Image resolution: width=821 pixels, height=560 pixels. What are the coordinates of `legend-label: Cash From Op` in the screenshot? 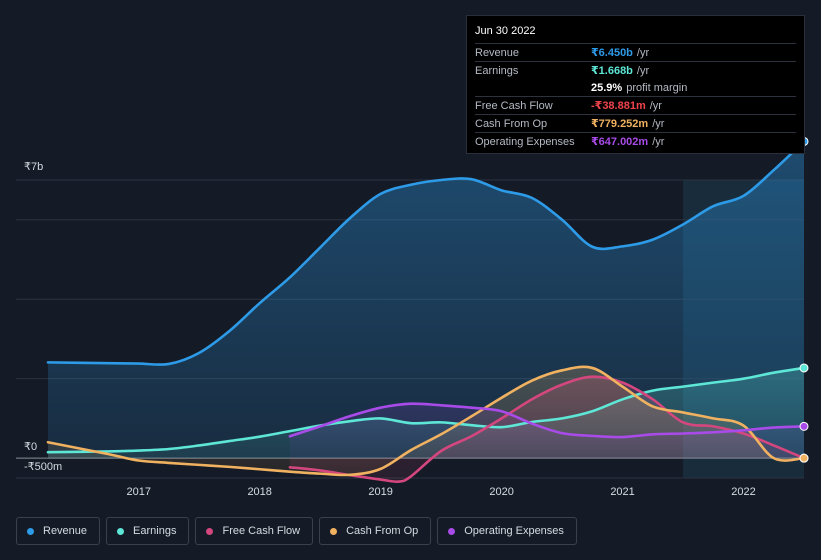 It's located at (382, 531).